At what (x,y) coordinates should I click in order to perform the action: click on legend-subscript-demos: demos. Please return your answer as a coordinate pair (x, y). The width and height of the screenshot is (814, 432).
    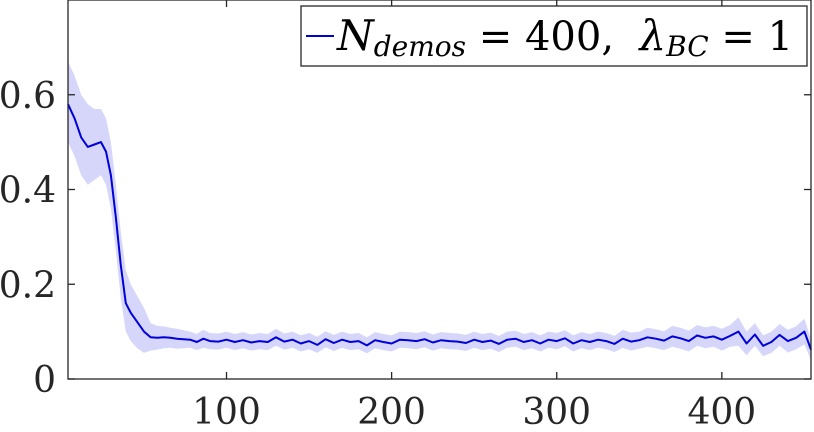
    Looking at the image, I should click on (420, 46).